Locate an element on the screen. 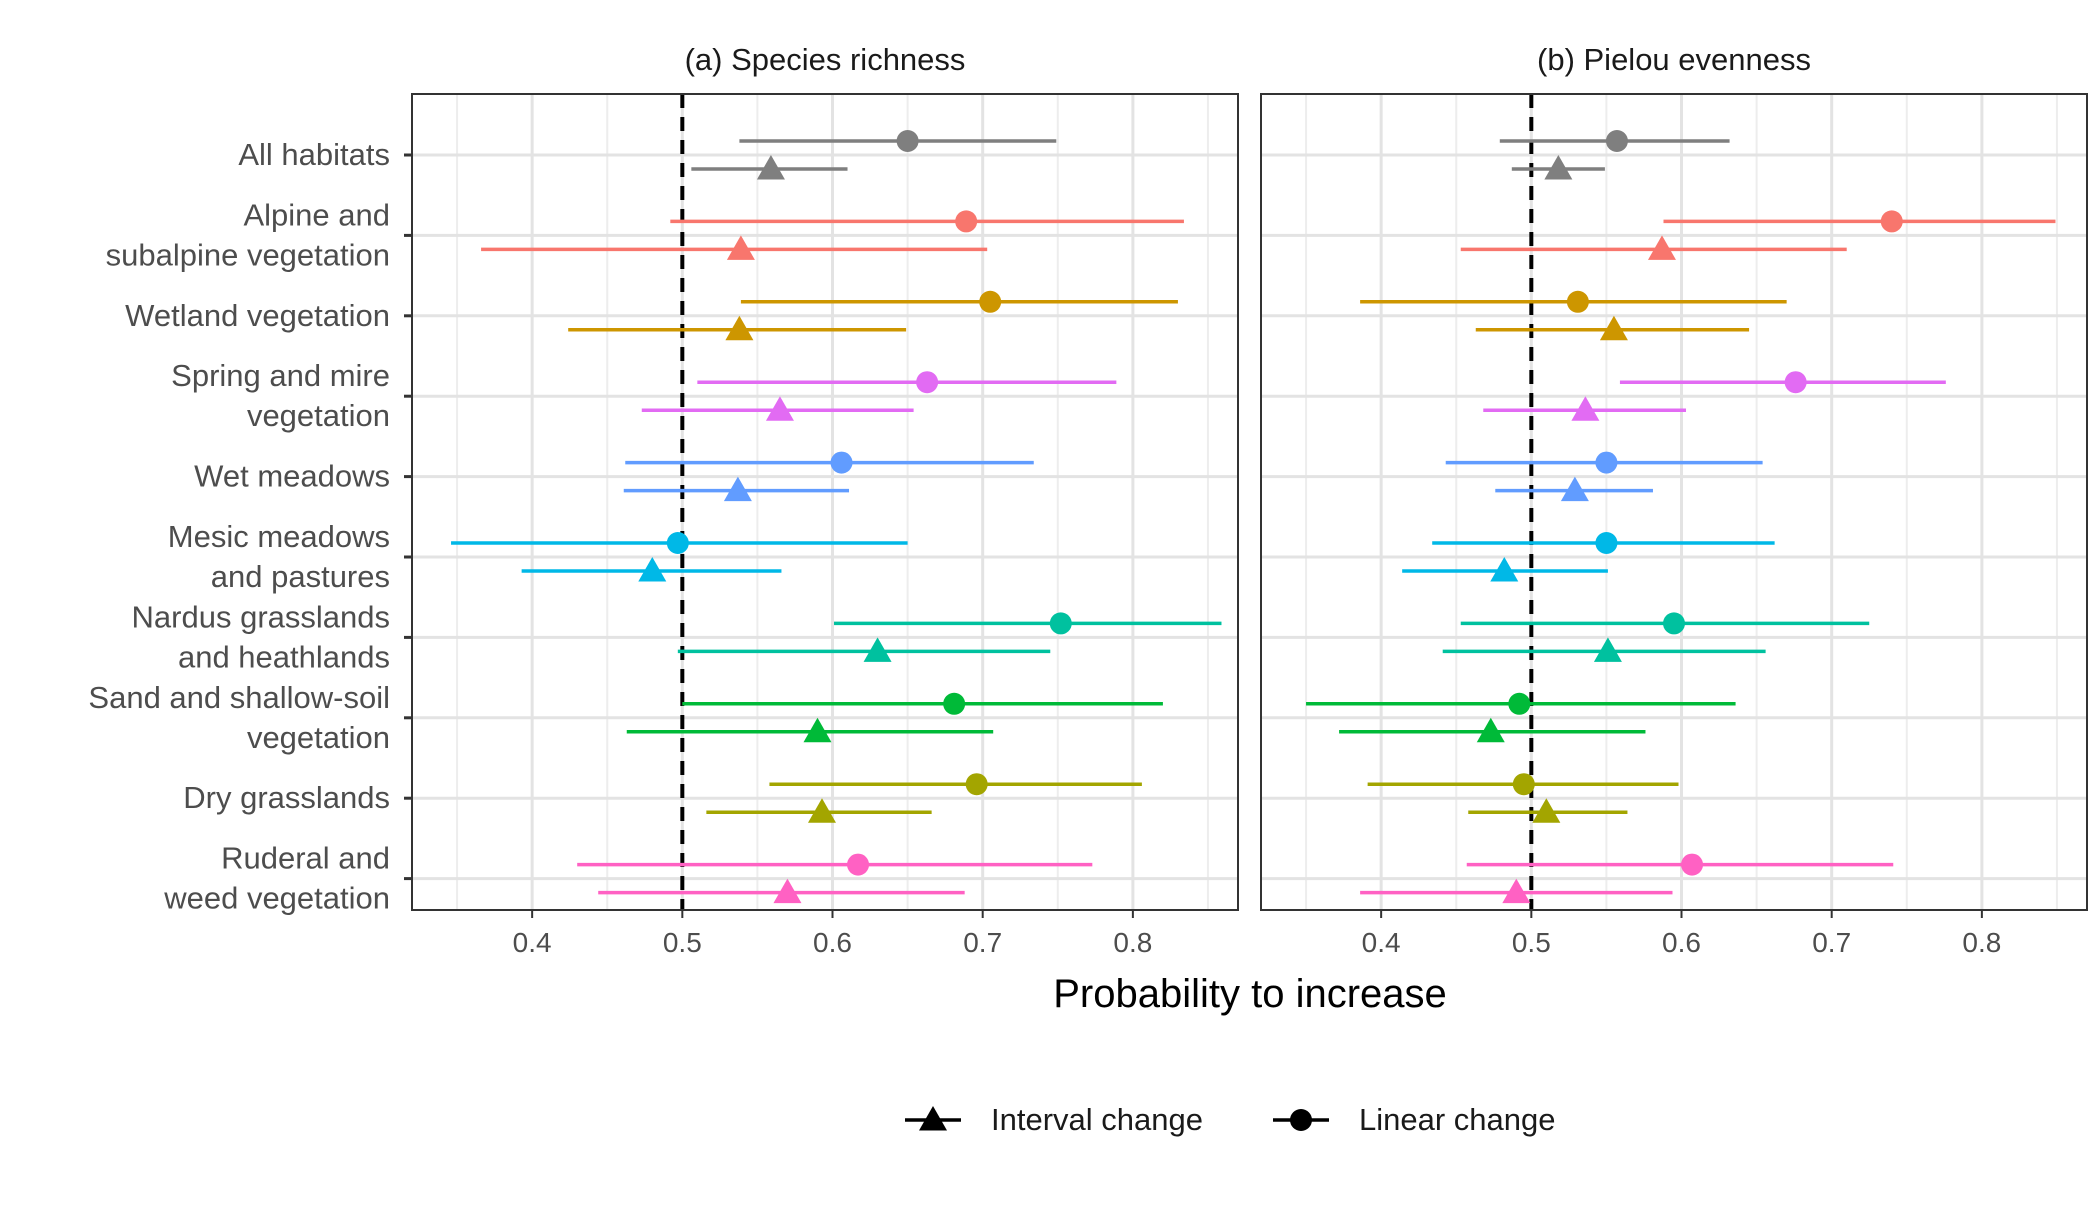 This screenshot has height=1205, width=2100. category-label: Mesic meadows is located at coordinates (279, 536).